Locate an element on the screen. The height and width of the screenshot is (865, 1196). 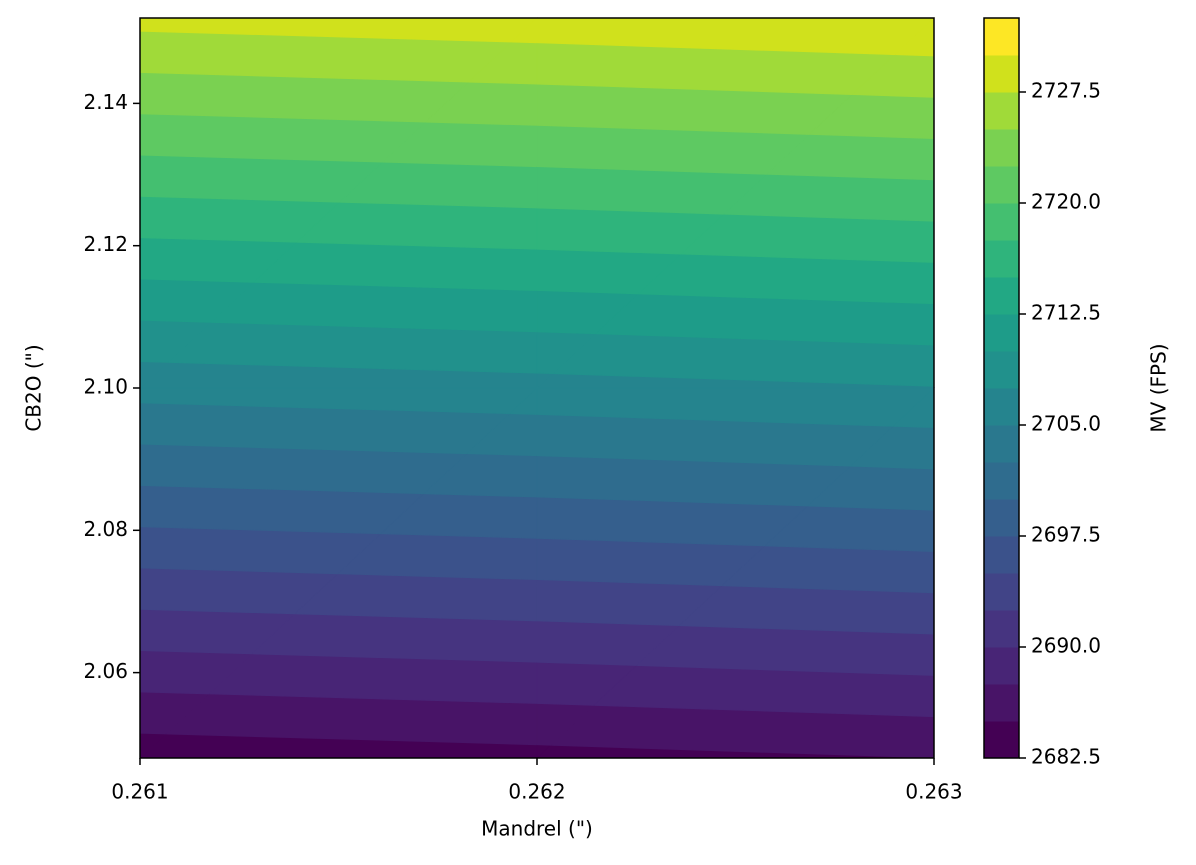
colorbar-tick-label: 2712.5 is located at coordinates (1066, 313).